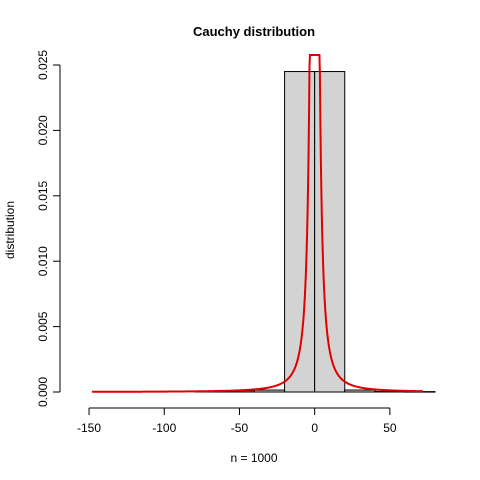 This screenshot has height=480, width=480. Describe the element at coordinates (43, 261) in the screenshot. I see `y-tick-label: 0.010` at that location.